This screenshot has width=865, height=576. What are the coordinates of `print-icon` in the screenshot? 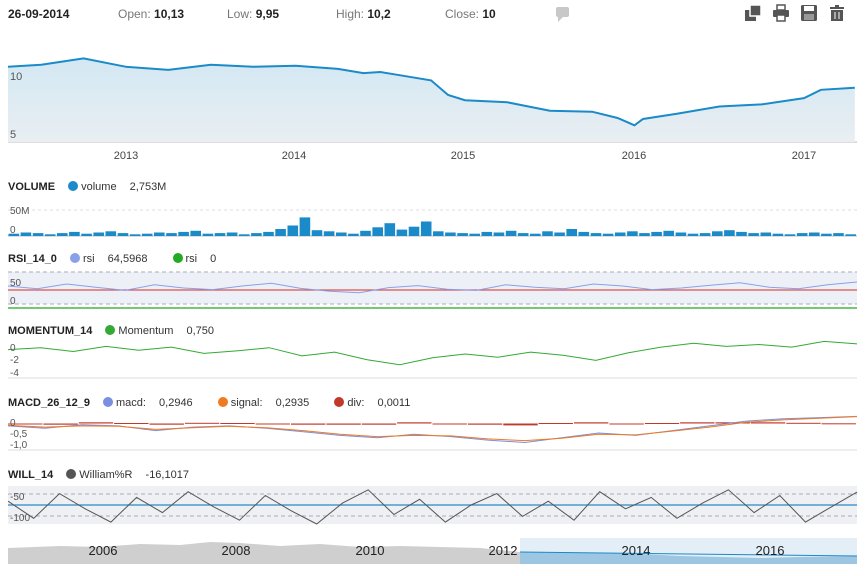 It's located at (781, 13).